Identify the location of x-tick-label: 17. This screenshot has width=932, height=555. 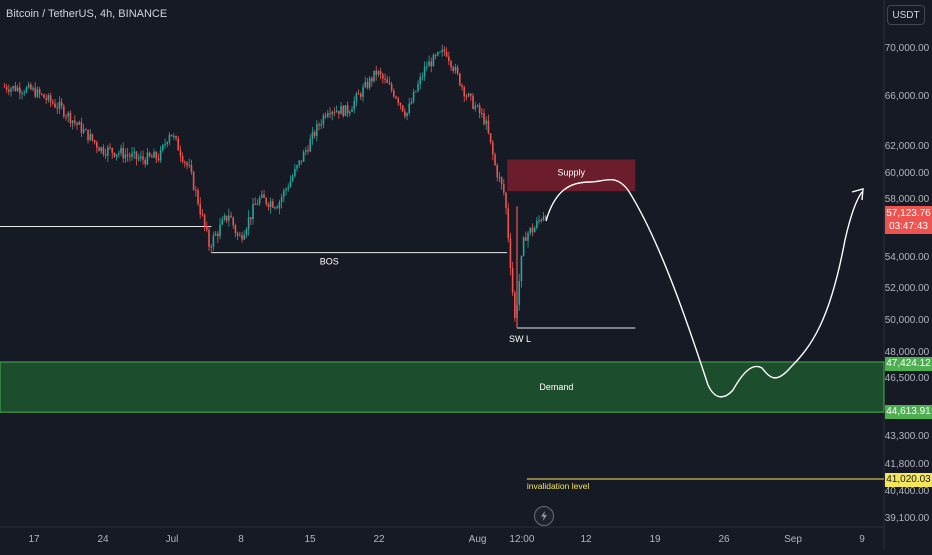
(34, 539).